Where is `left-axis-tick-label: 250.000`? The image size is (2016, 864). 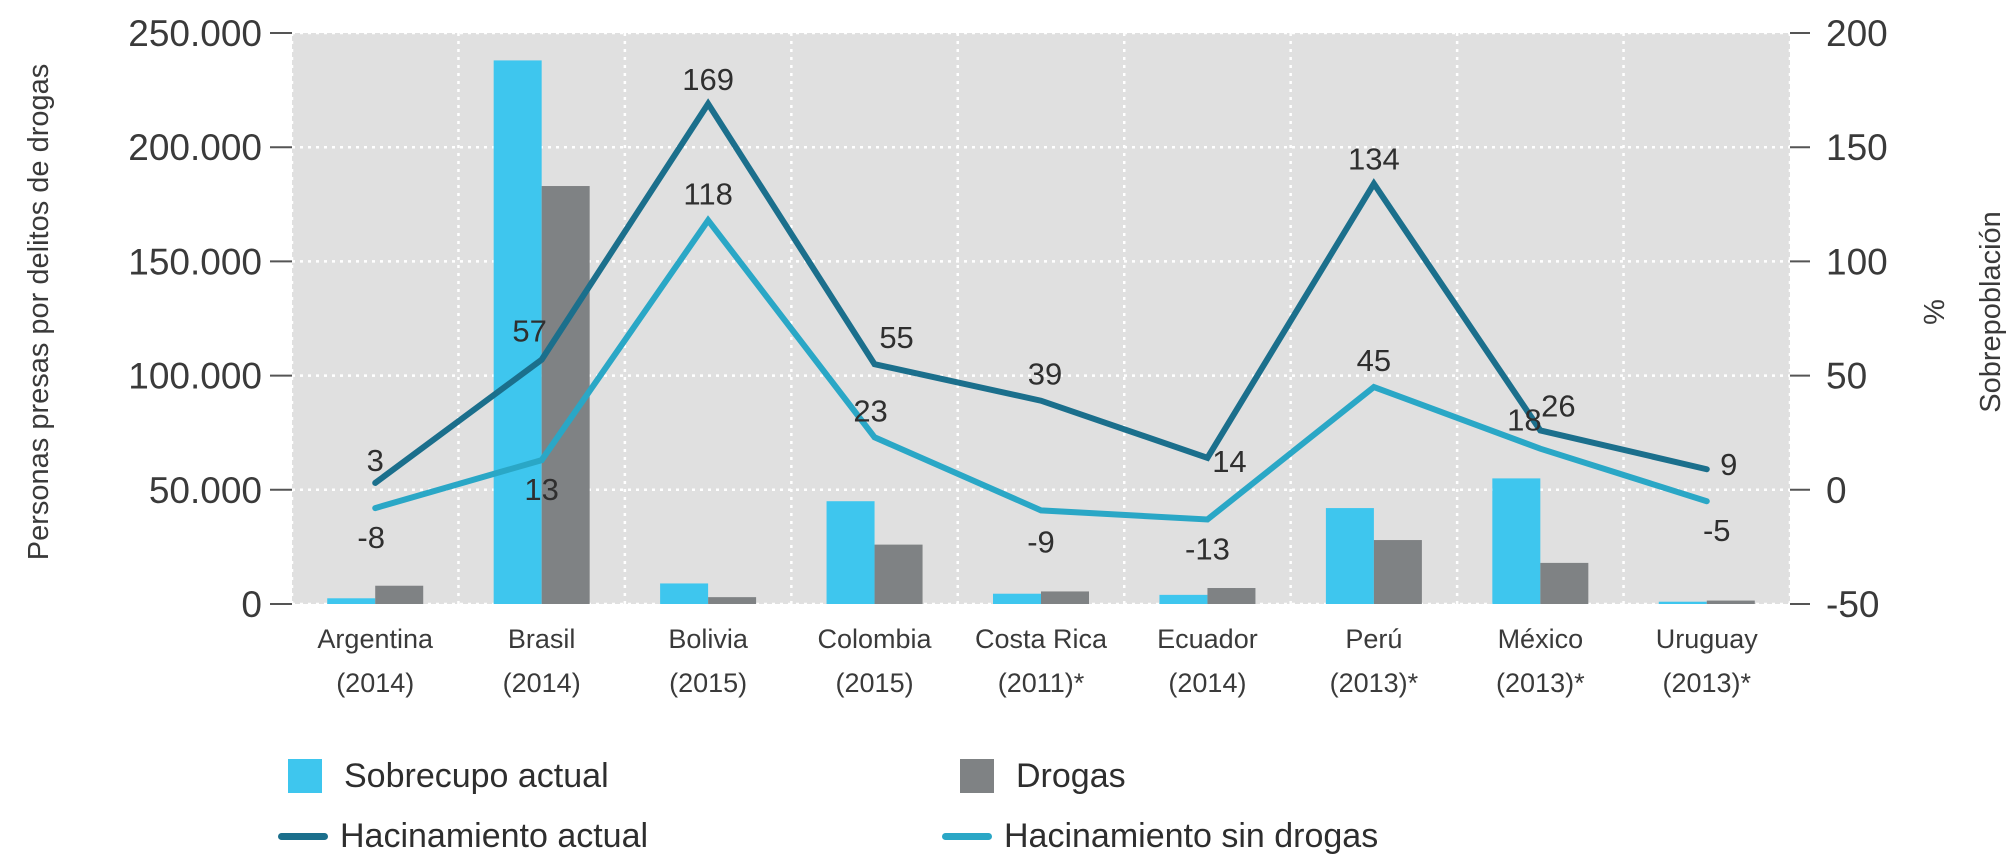
left-axis-tick-label: 250.000 is located at coordinates (195, 33).